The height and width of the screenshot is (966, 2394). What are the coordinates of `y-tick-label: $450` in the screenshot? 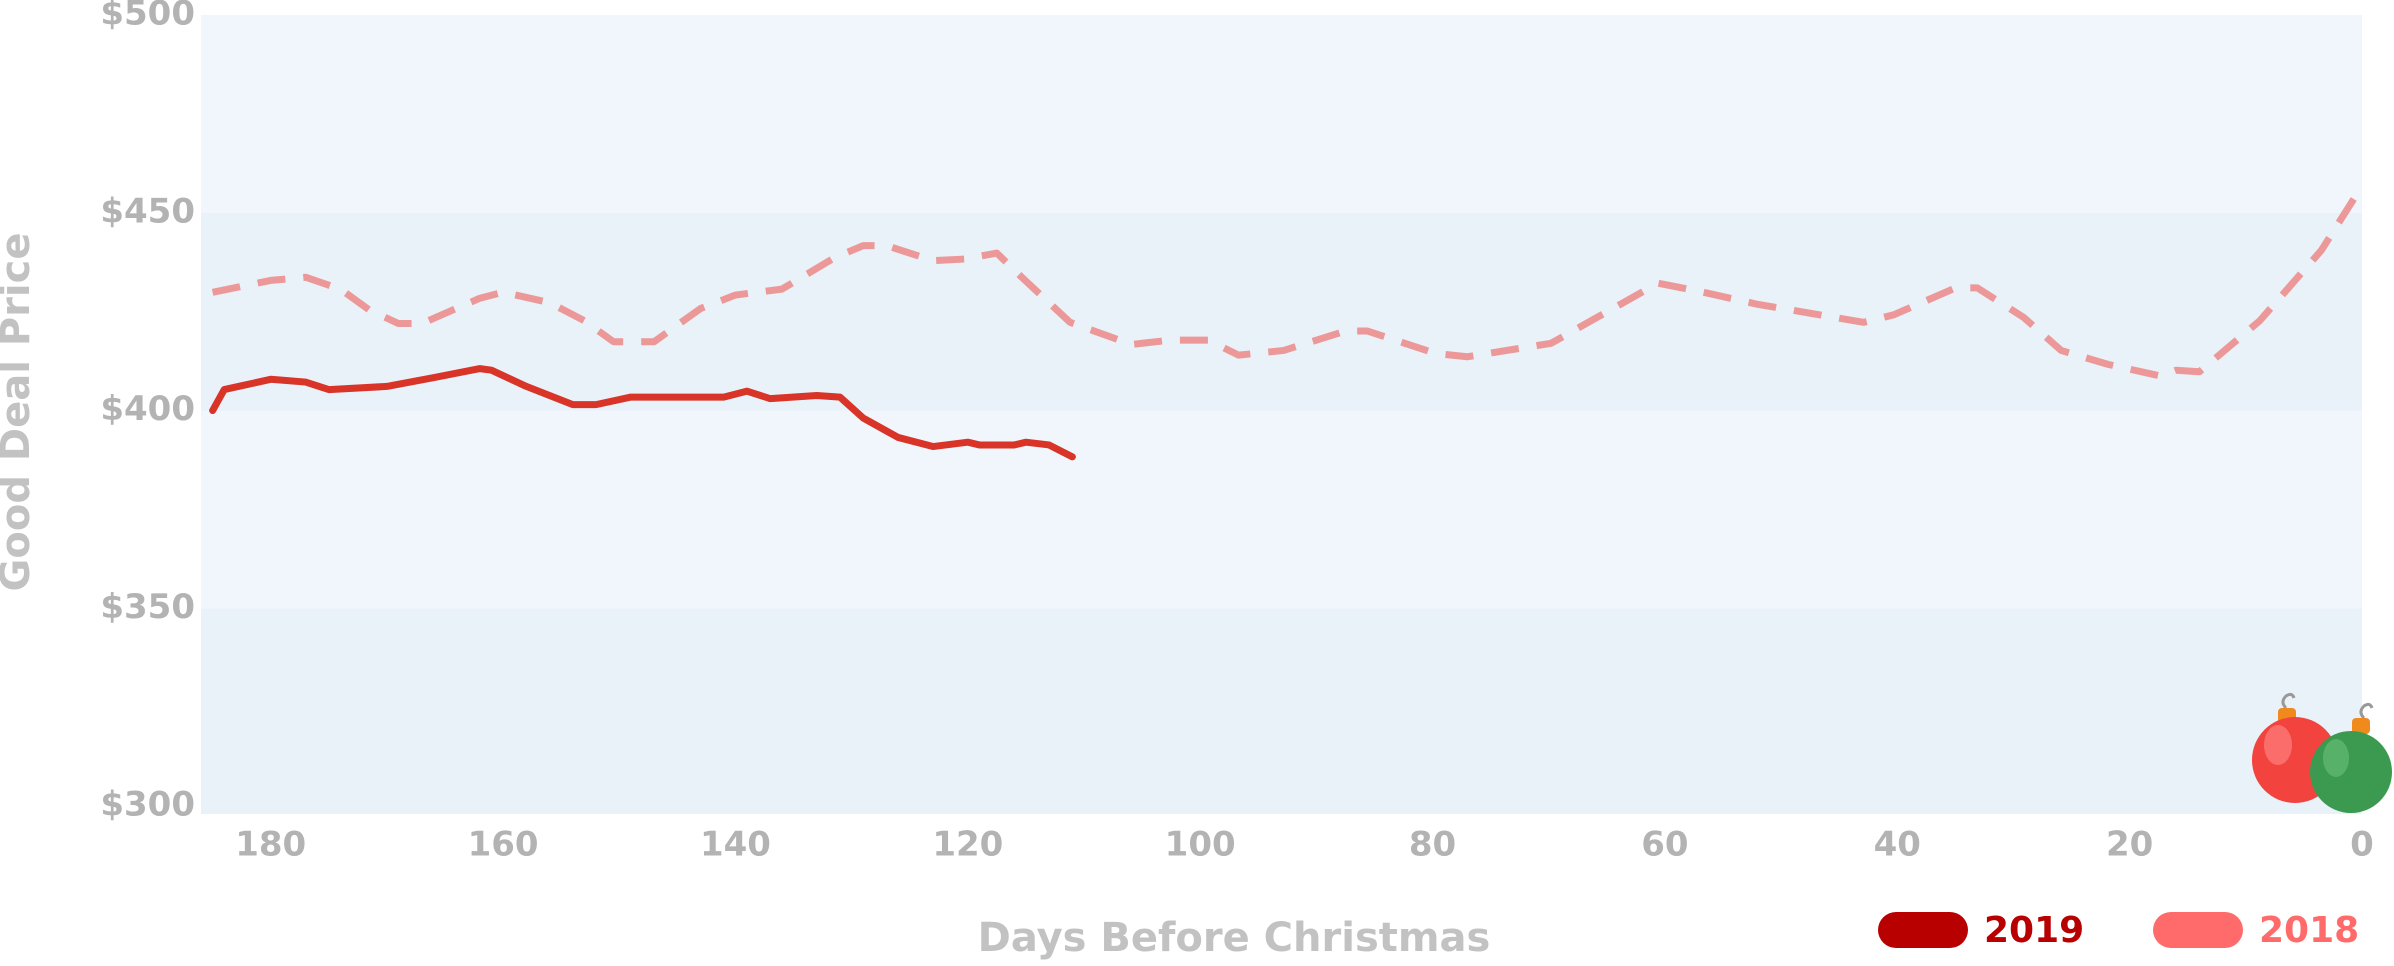 It's located at (147, 211).